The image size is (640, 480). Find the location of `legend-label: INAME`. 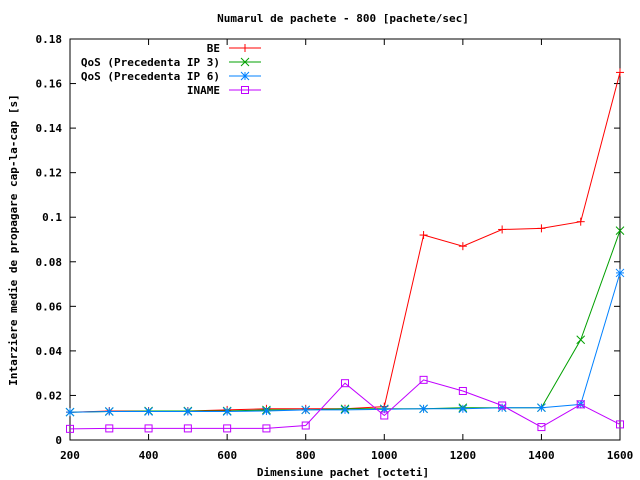

legend-label: INAME is located at coordinates (203, 90).